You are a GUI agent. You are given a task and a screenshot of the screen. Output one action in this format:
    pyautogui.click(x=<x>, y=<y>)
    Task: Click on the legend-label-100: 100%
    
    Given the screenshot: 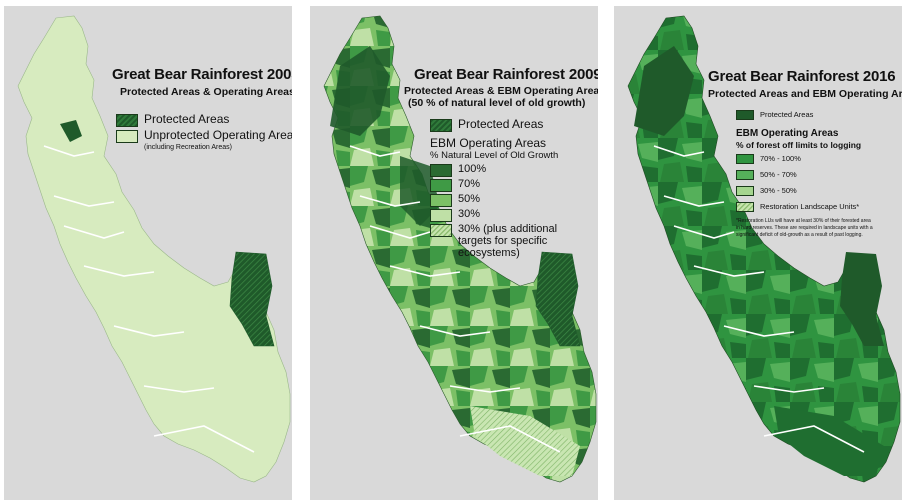 What is the action you would take?
    pyautogui.click(x=472, y=169)
    